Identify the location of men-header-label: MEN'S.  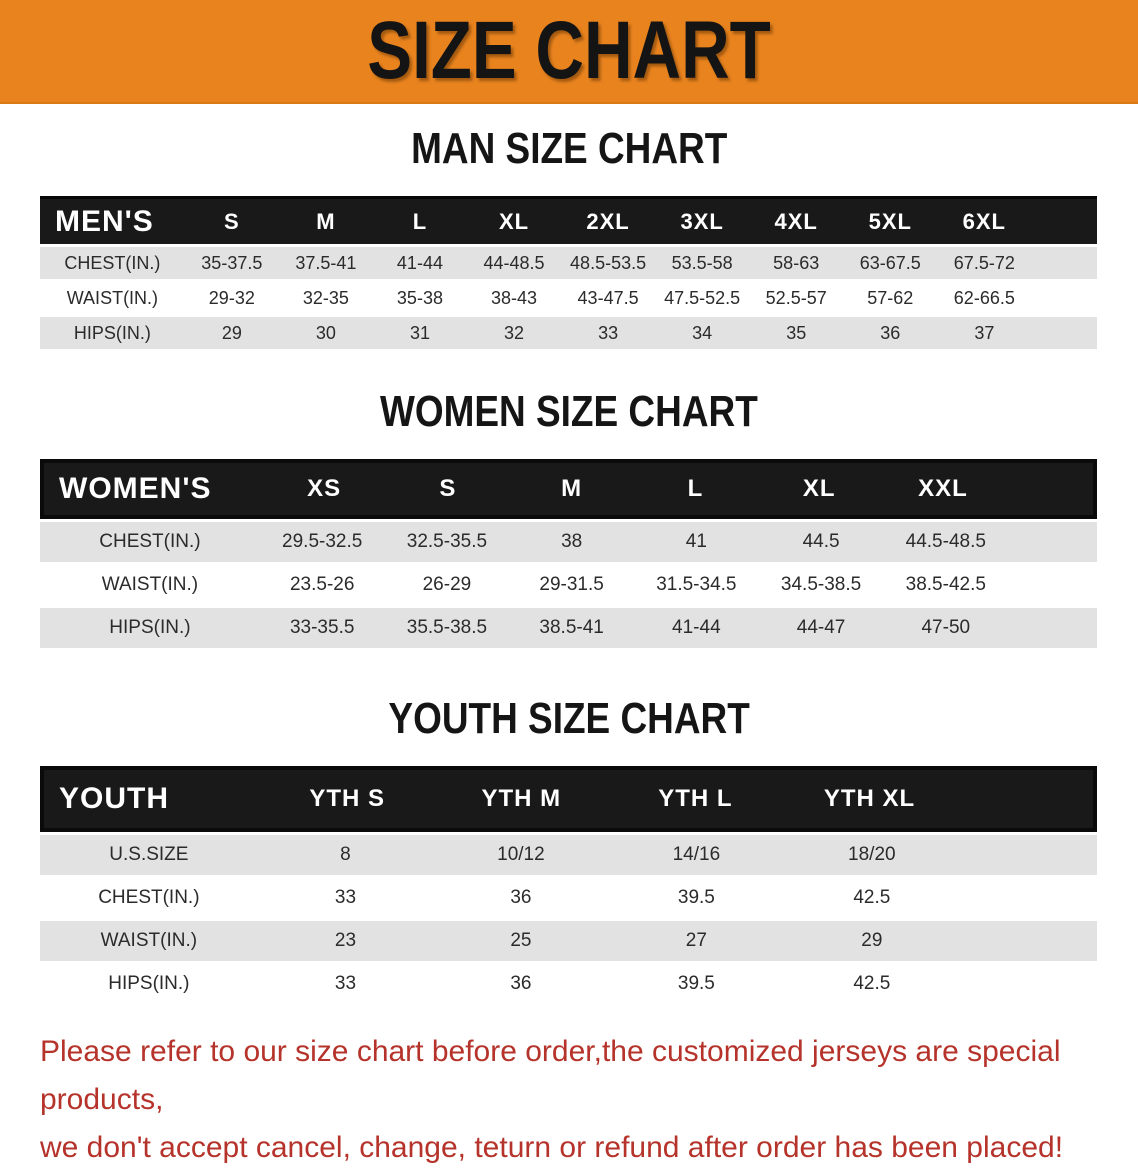
(104, 221).